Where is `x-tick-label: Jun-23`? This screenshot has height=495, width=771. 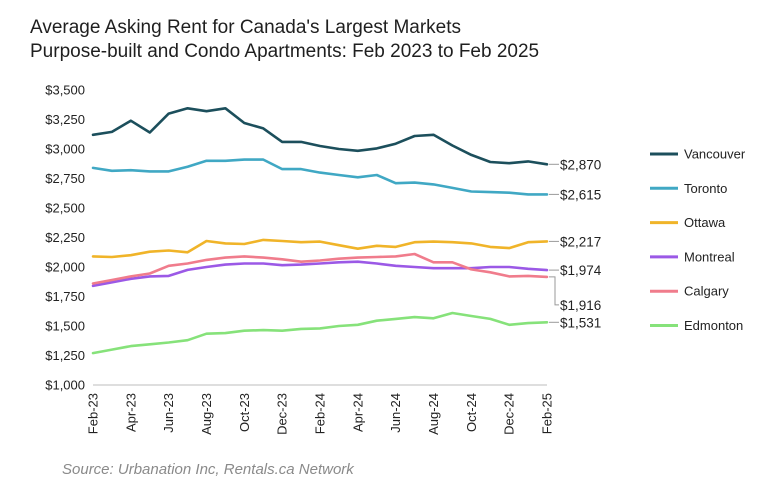
x-tick-label: Jun-23 is located at coordinates (168, 413).